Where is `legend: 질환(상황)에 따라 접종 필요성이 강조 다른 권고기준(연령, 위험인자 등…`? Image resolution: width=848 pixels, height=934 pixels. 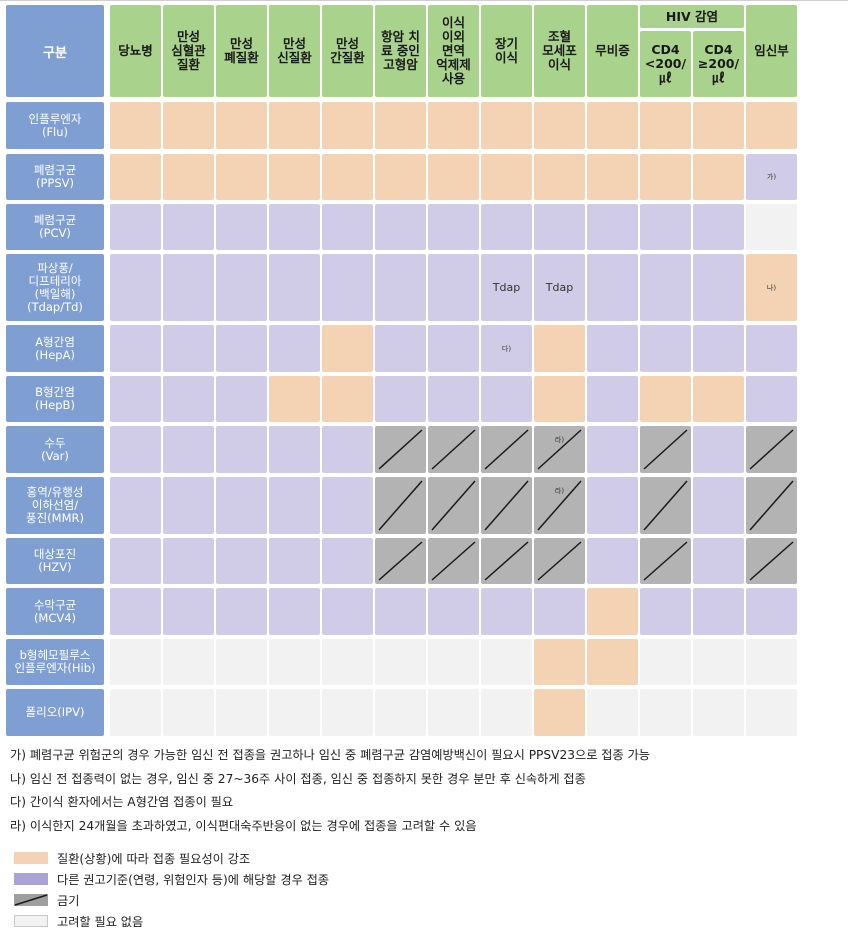 legend: 질환(상황)에 따라 접종 필요성이 강조 다른 권고기준(연령, 위험인자 등… is located at coordinates (171, 889).